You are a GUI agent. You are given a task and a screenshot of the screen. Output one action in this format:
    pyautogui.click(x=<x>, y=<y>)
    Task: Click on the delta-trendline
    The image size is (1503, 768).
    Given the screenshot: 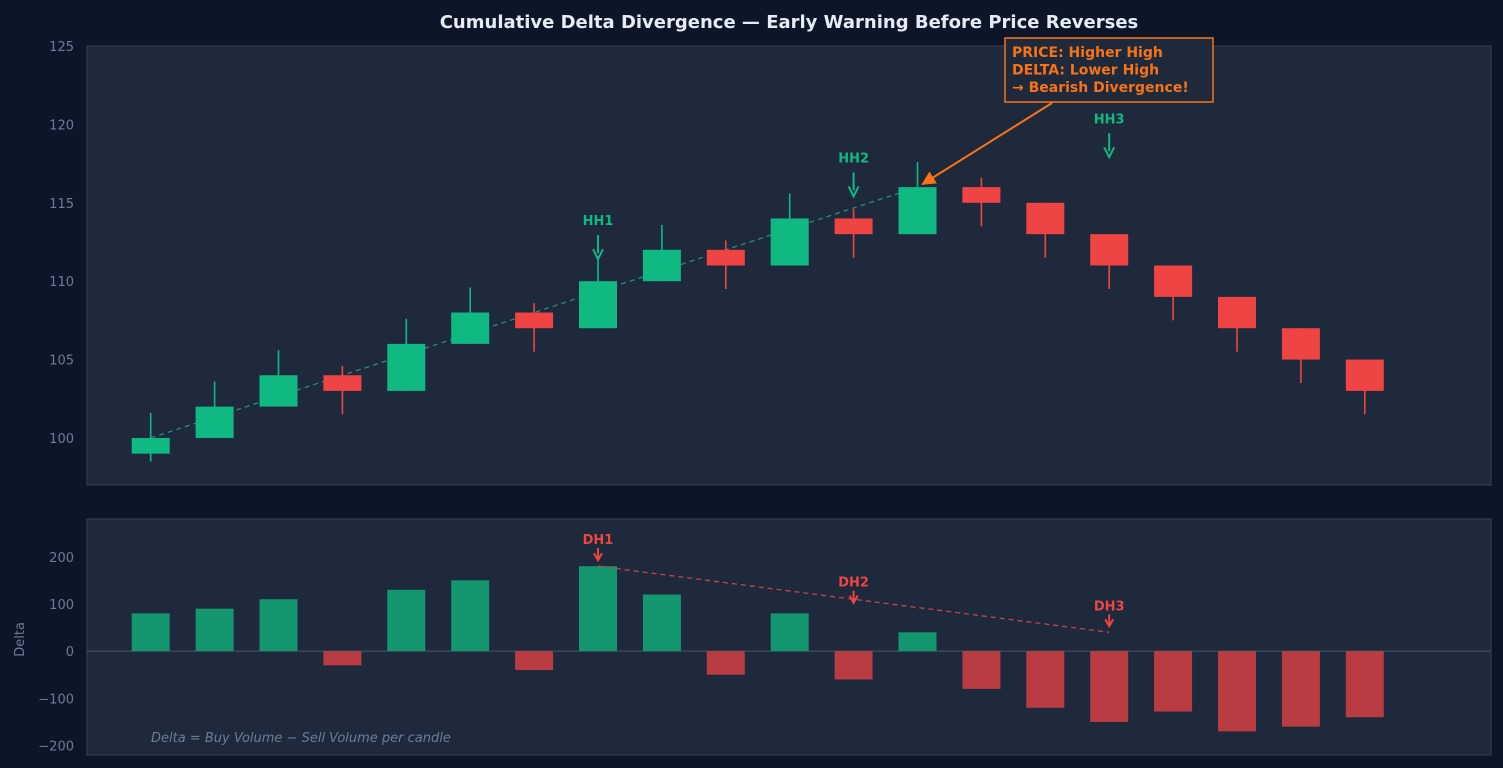 What is the action you would take?
    pyautogui.click(x=853, y=599)
    